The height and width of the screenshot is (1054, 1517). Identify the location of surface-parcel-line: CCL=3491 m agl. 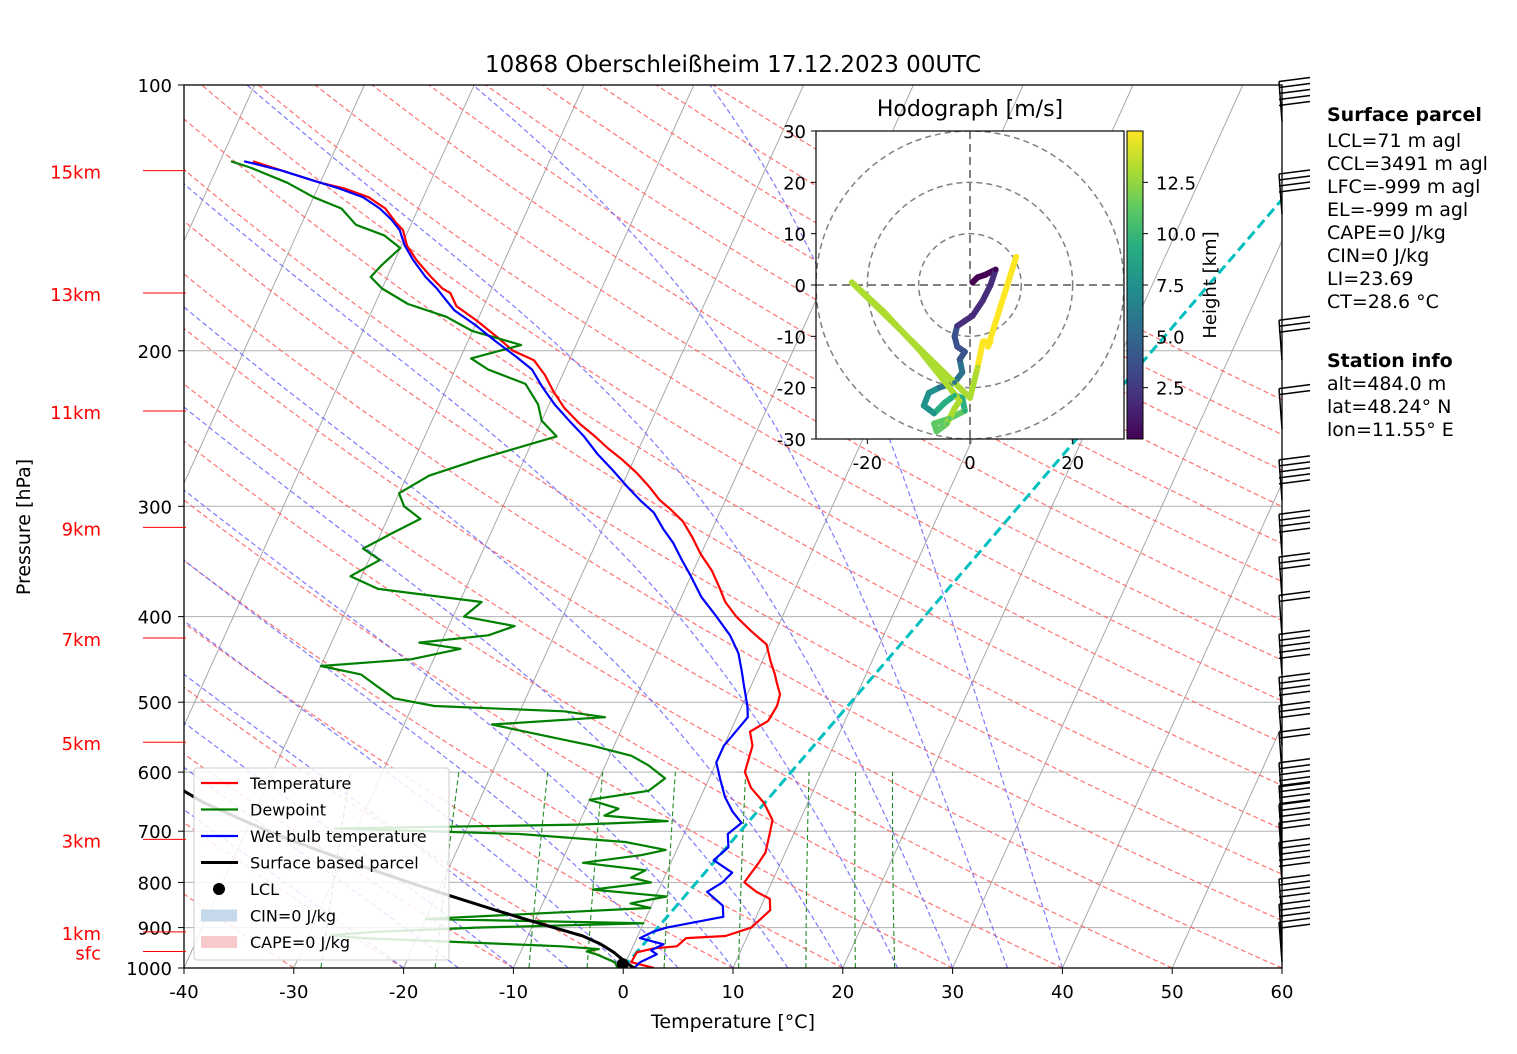
(1407, 164).